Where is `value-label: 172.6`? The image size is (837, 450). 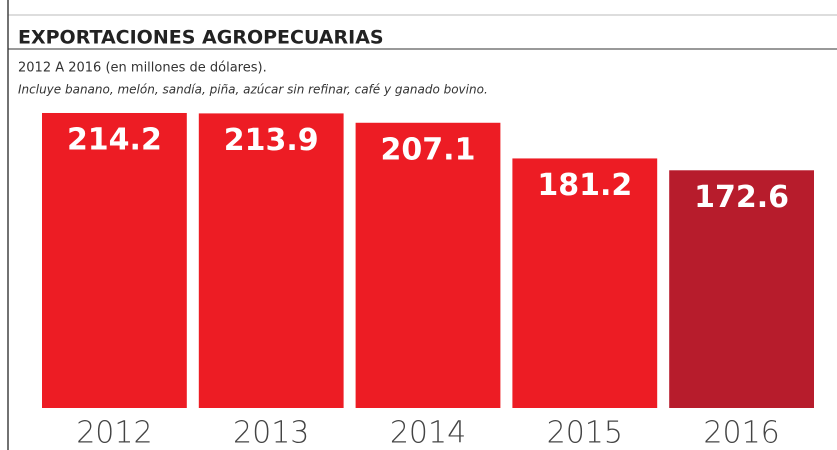
value-label: 172.6 is located at coordinates (741, 197).